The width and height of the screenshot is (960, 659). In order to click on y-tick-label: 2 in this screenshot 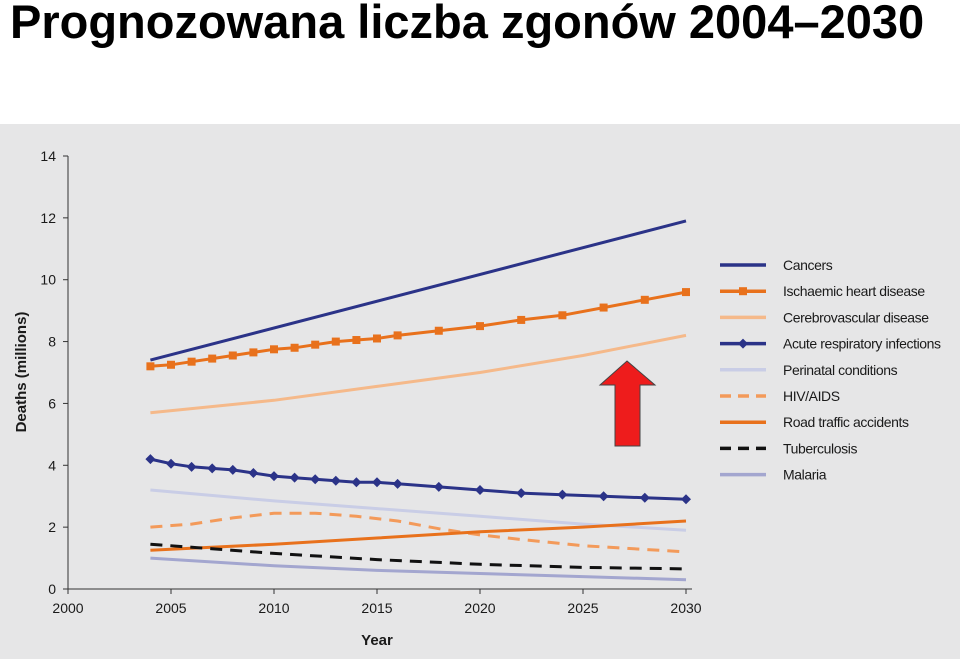, I will do `click(52, 527)`.